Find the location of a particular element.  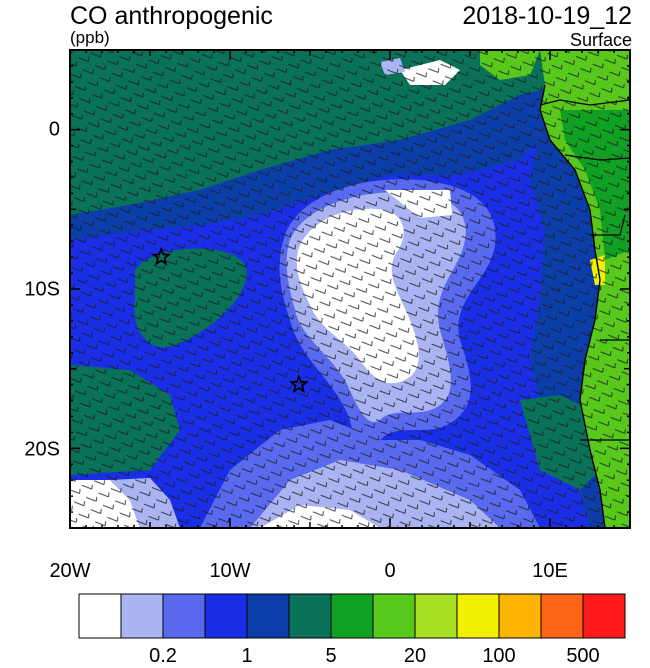

map-title: CO anthropogenic is located at coordinates (171, 16).